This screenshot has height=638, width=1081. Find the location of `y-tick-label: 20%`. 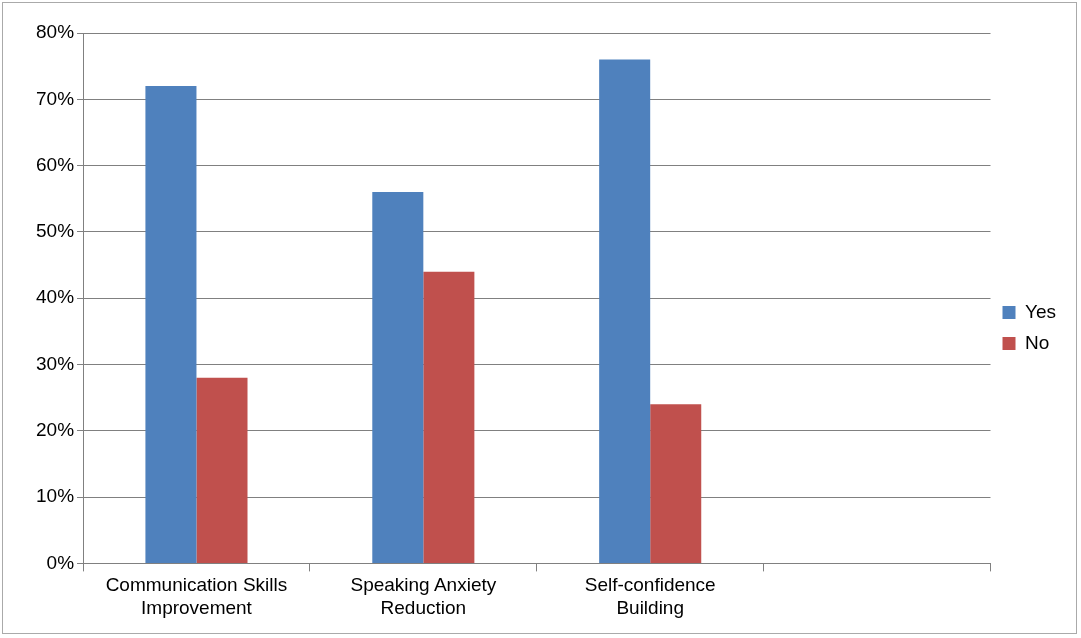

y-tick-label: 20% is located at coordinates (55, 430).